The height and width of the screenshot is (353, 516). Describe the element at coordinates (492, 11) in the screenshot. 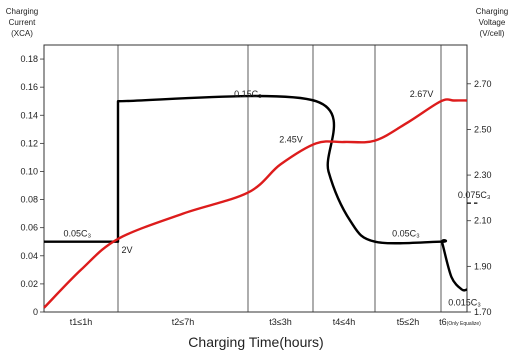

I see `right-axis-title-line1: Charging` at that location.